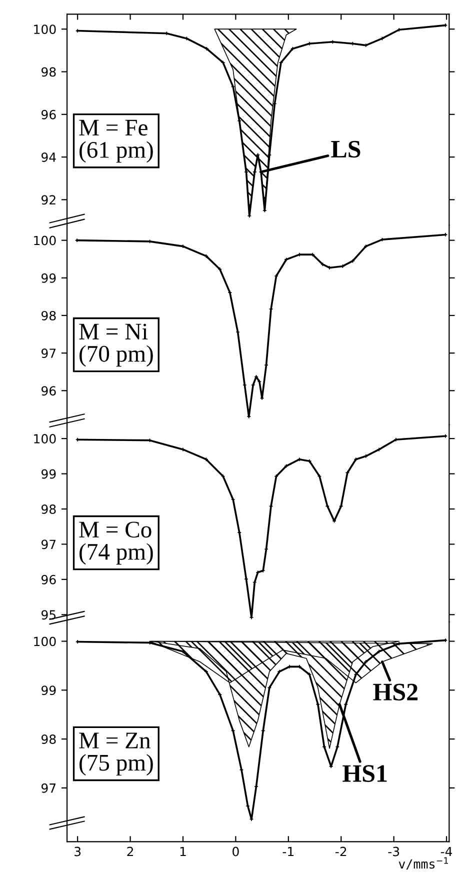 The width and height of the screenshot is (456, 886). What do you see at coordinates (446, 851) in the screenshot?
I see `x-tick-label: -4` at bounding box center [446, 851].